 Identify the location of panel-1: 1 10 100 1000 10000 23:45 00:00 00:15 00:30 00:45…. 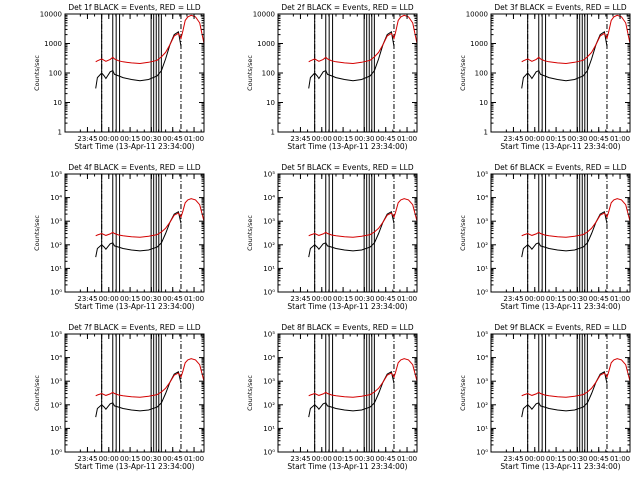
(119, 77).